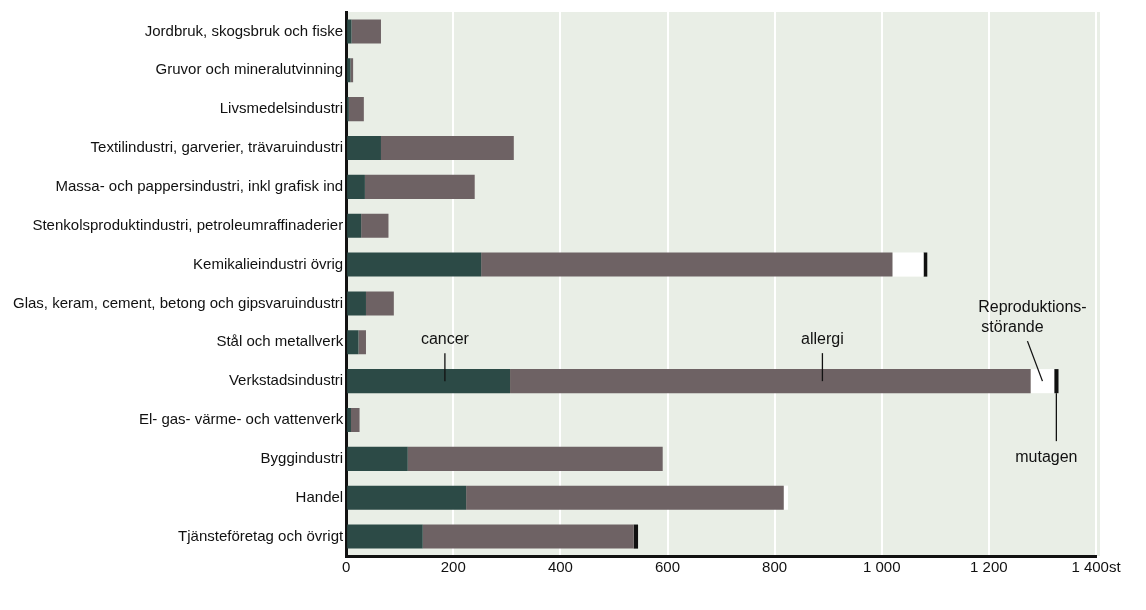  What do you see at coordinates (217, 147) in the screenshot?
I see `y-tick-label: Textilindustri, garverier, trävaruindustri` at bounding box center [217, 147].